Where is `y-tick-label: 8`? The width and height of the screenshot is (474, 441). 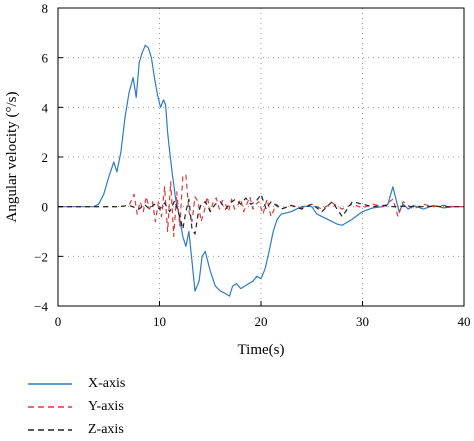
y-tick-label: 8 is located at coordinates (45, 8).